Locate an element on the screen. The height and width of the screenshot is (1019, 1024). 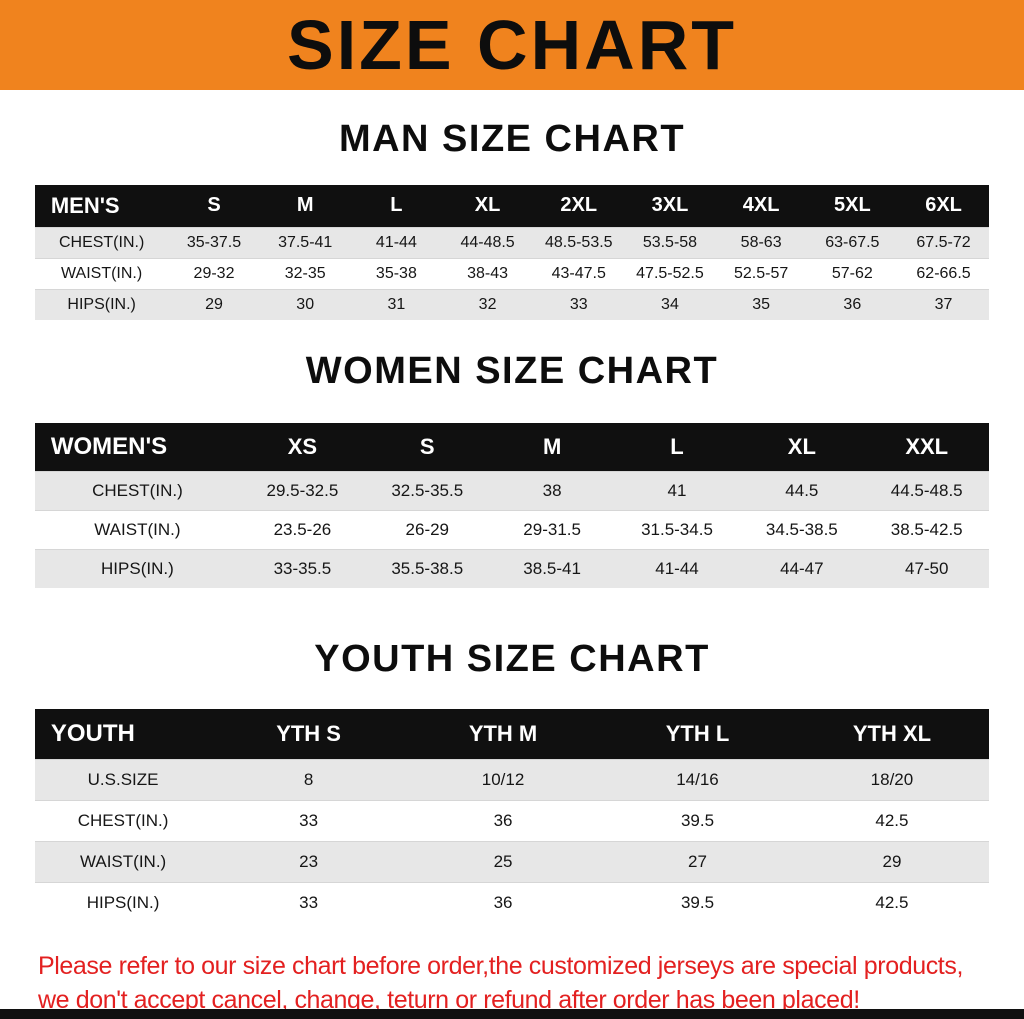
column-header: L is located at coordinates (396, 206).